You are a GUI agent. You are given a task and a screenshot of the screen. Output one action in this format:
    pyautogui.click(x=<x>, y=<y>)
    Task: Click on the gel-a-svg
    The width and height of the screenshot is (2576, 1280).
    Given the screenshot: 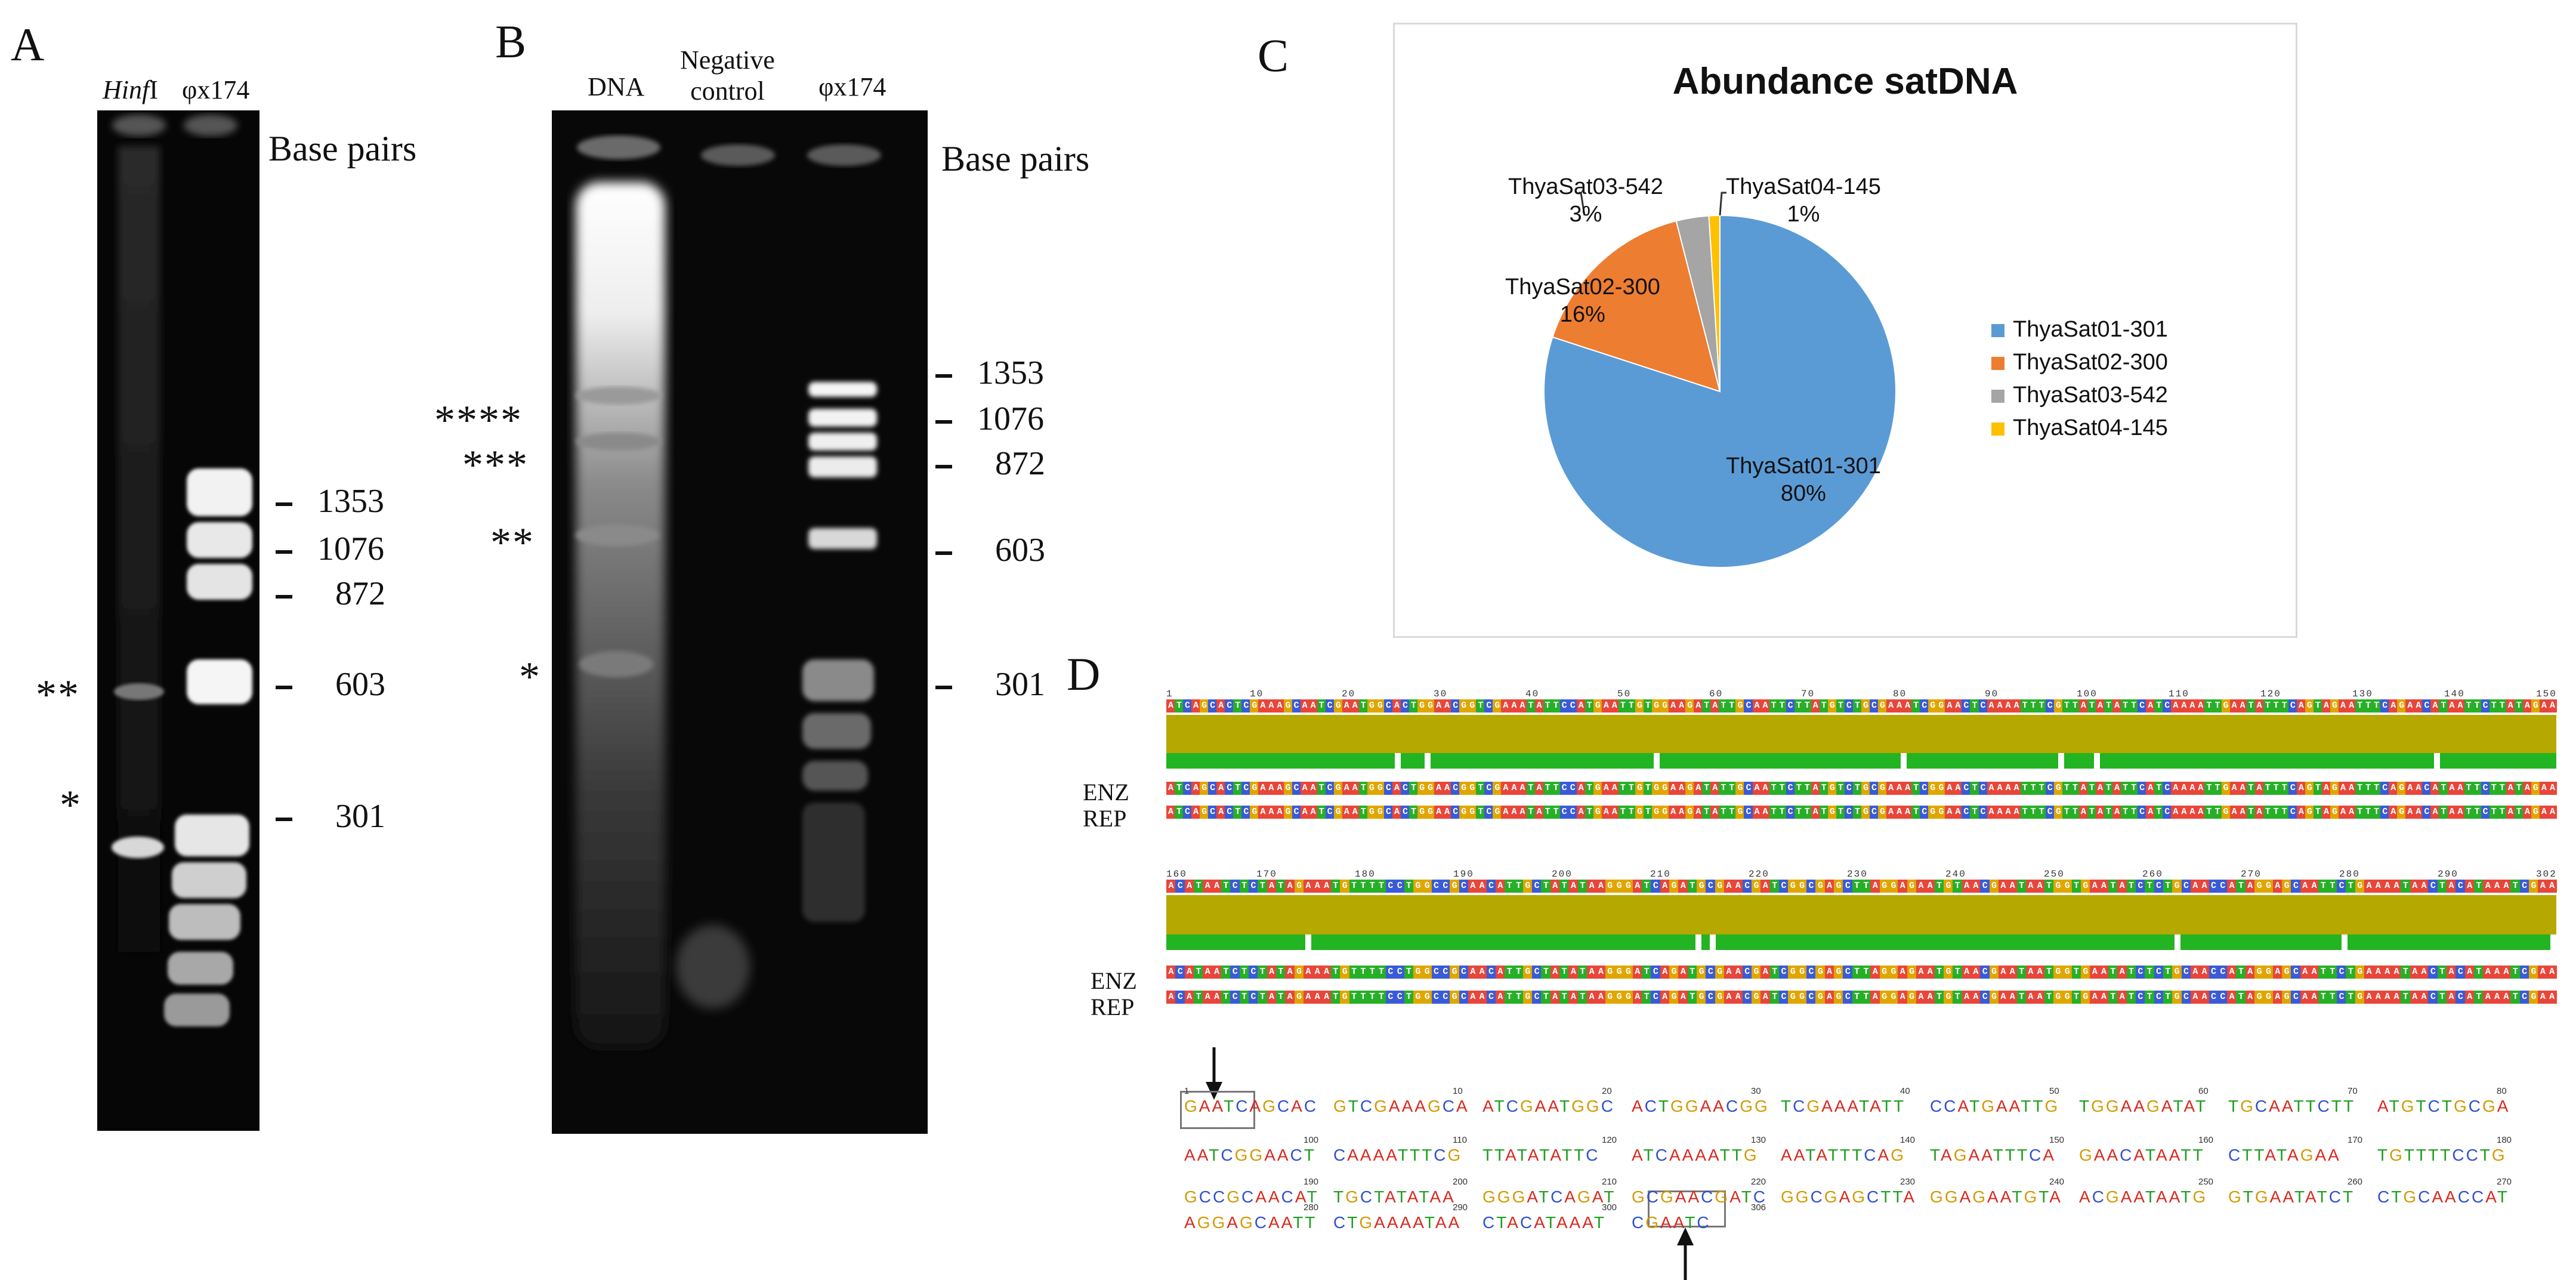 What is the action you would take?
    pyautogui.click(x=178, y=620)
    